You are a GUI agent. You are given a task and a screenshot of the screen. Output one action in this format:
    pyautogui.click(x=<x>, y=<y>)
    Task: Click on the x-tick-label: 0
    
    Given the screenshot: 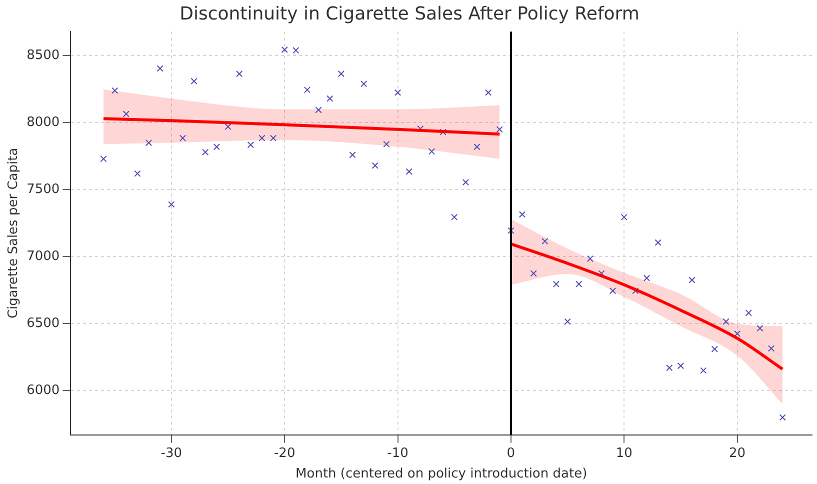 What is the action you would take?
    pyautogui.click(x=511, y=453)
    